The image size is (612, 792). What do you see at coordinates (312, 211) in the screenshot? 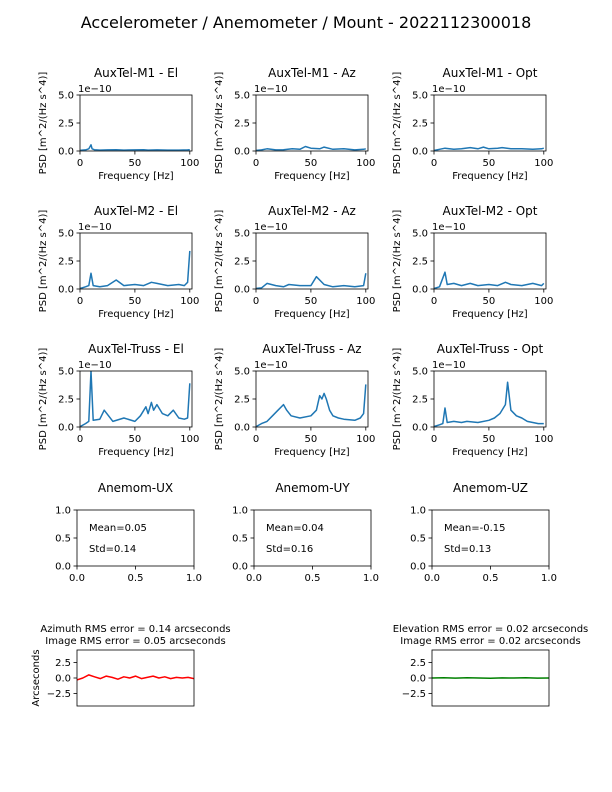
I see `chart-title: AuxTel-M2 - Az` at bounding box center [312, 211].